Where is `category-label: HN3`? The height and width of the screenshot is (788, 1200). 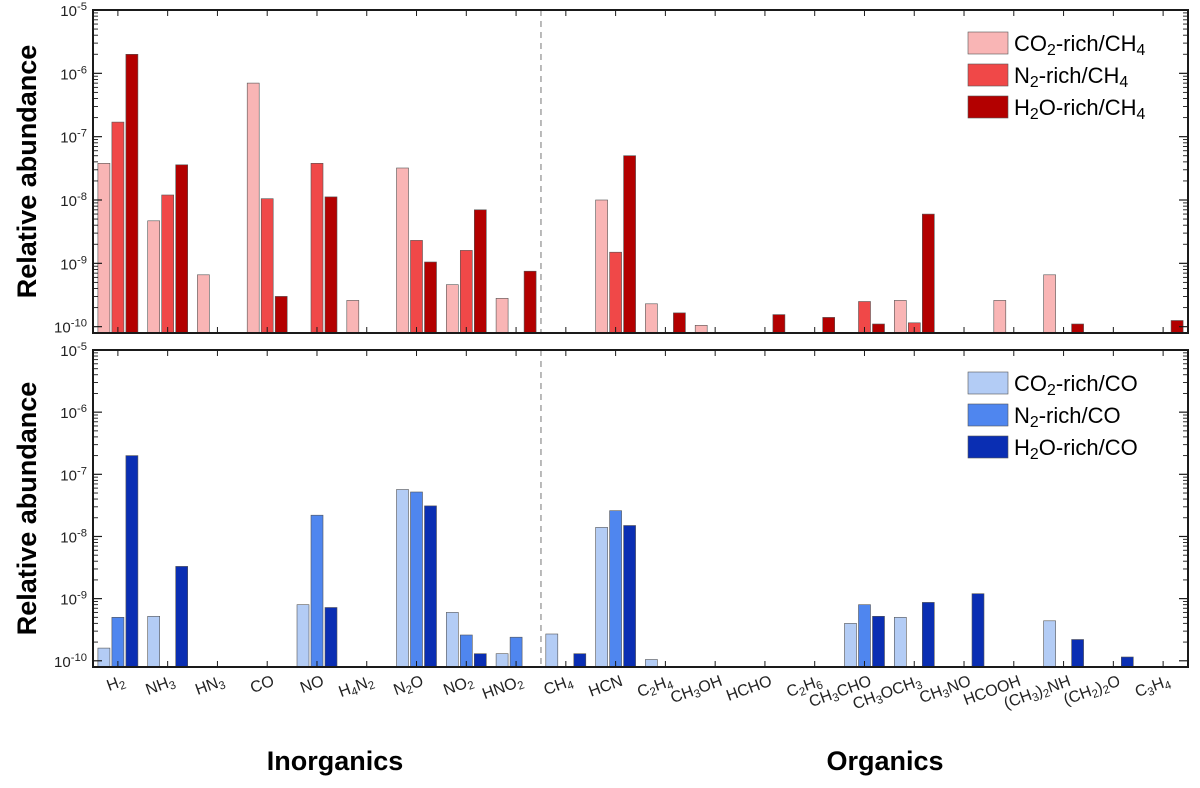
category-label: HN3 is located at coordinates (210, 687).